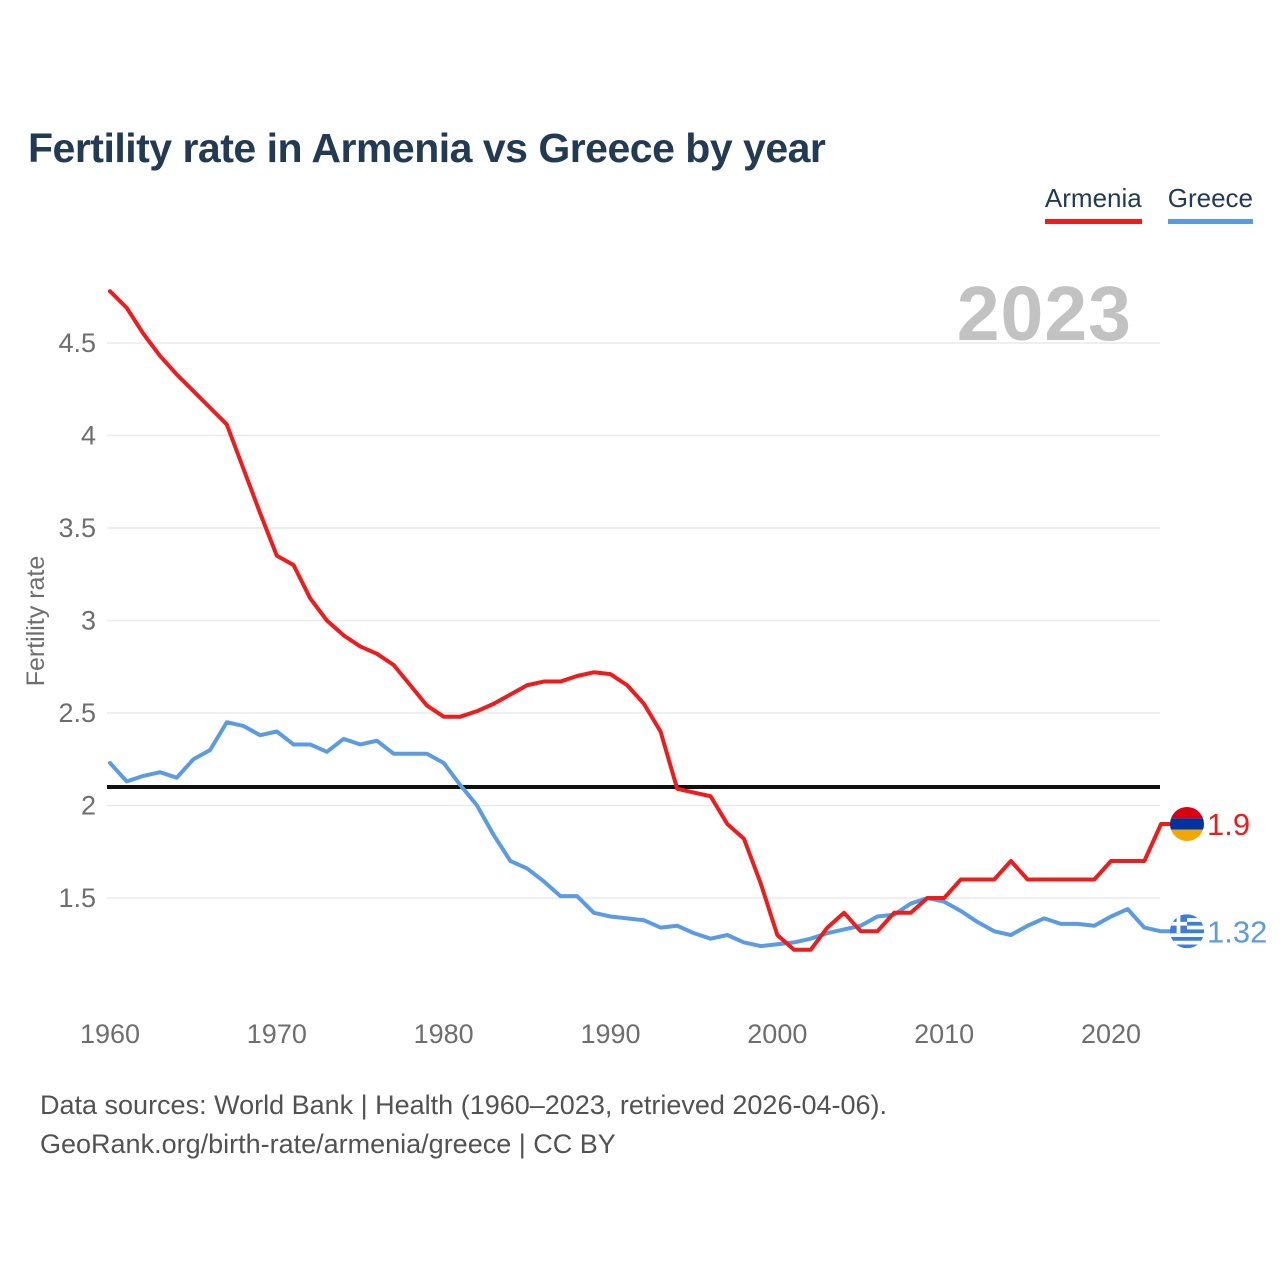  What do you see at coordinates (1187, 824) in the screenshot?
I see `armenia-flag-icon` at bounding box center [1187, 824].